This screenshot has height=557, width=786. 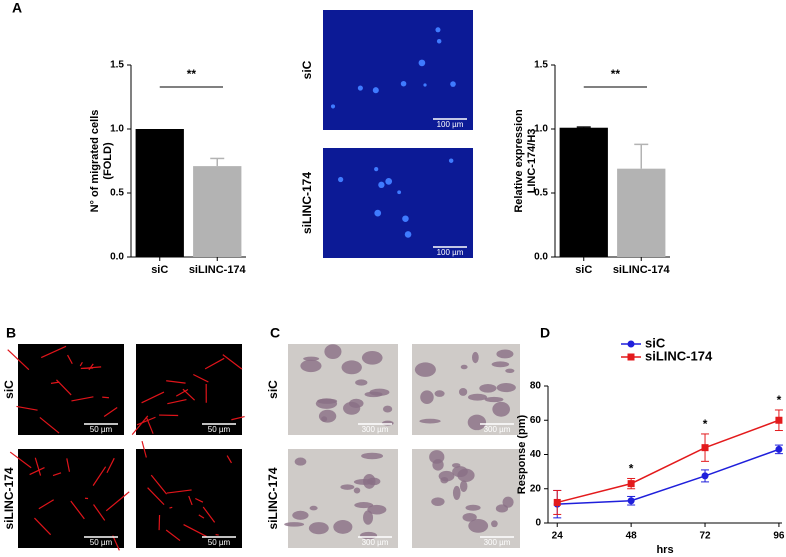 What do you see at coordinates (117, 129) in the screenshot?
I see `y-tick-label: 1.0` at bounding box center [117, 129].